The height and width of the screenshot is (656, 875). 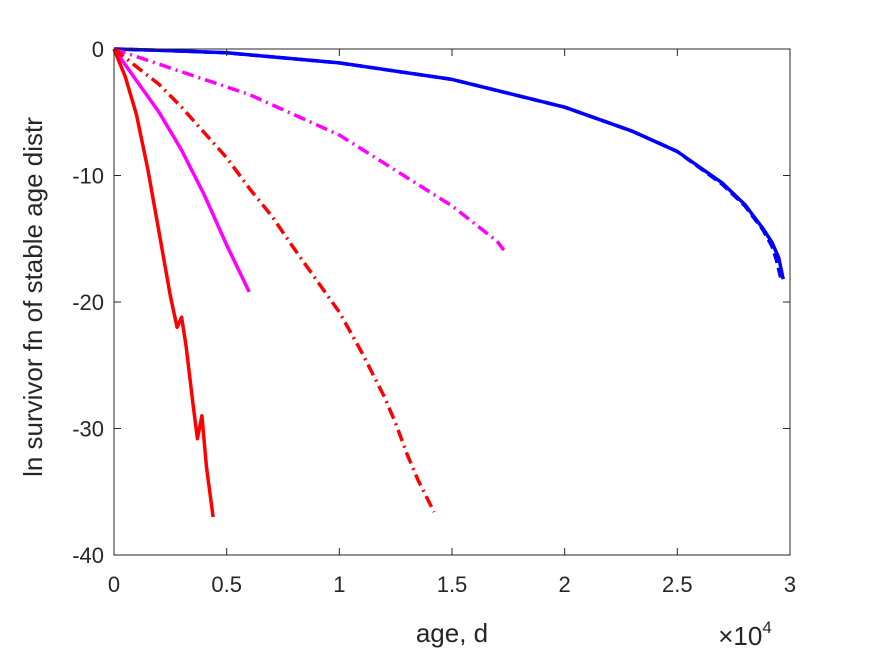 I want to click on x-axis-exponent-base: ×10, so click(x=740, y=636).